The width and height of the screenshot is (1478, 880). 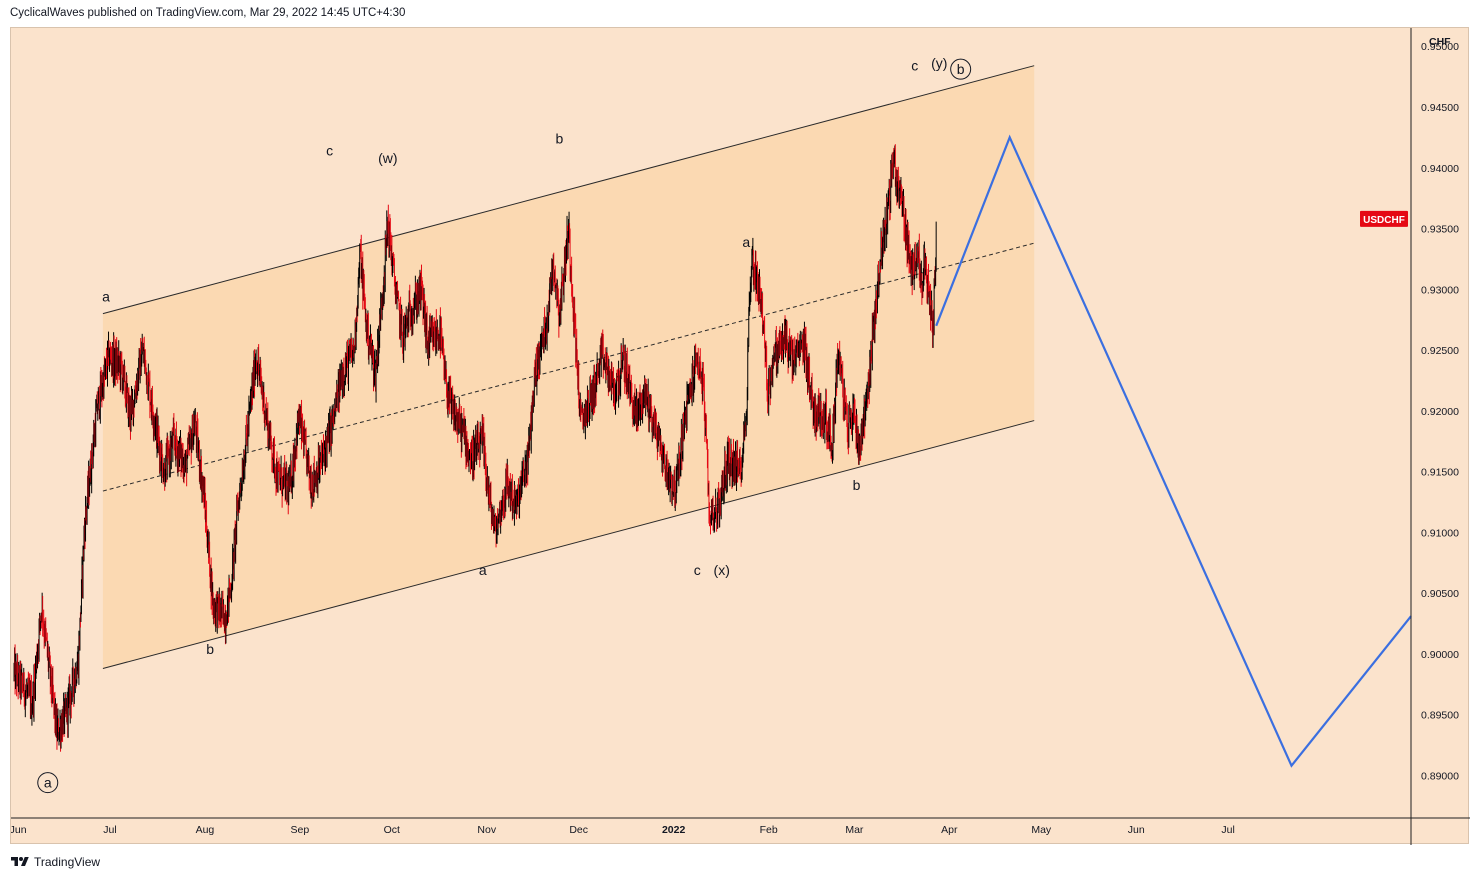 What do you see at coordinates (1440, 108) in the screenshot?
I see `price-tick-label: 0.94500` at bounding box center [1440, 108].